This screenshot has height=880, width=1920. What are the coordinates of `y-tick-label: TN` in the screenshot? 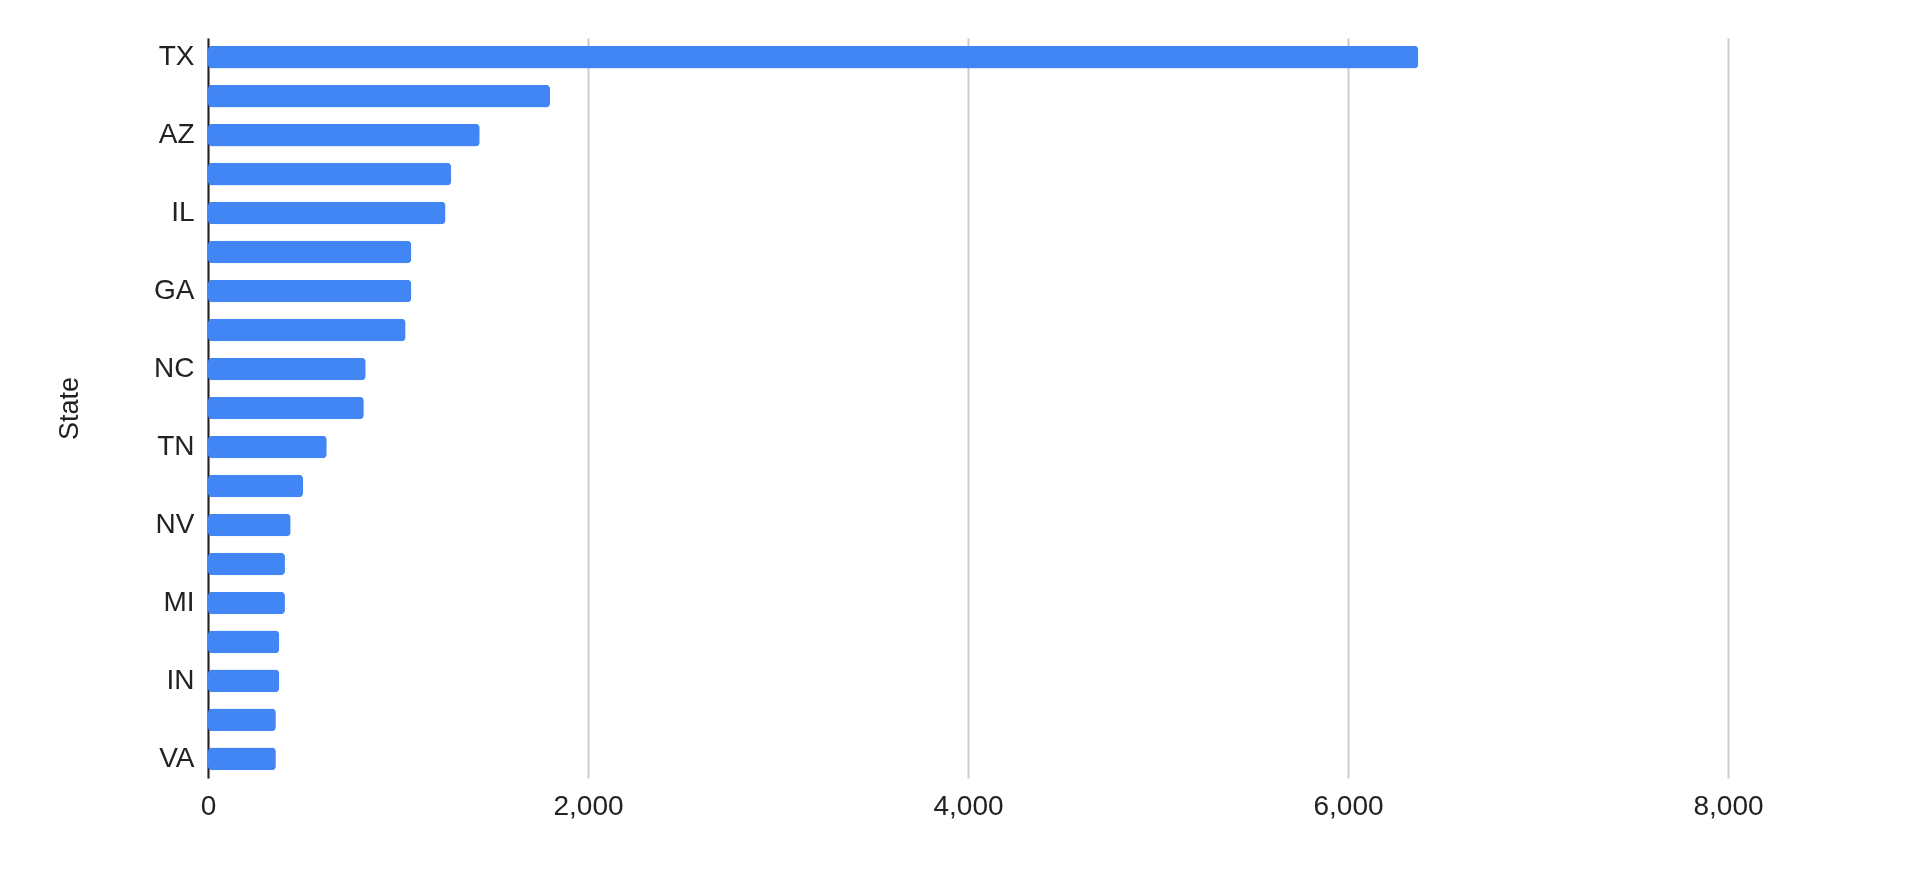 It's located at (176, 445).